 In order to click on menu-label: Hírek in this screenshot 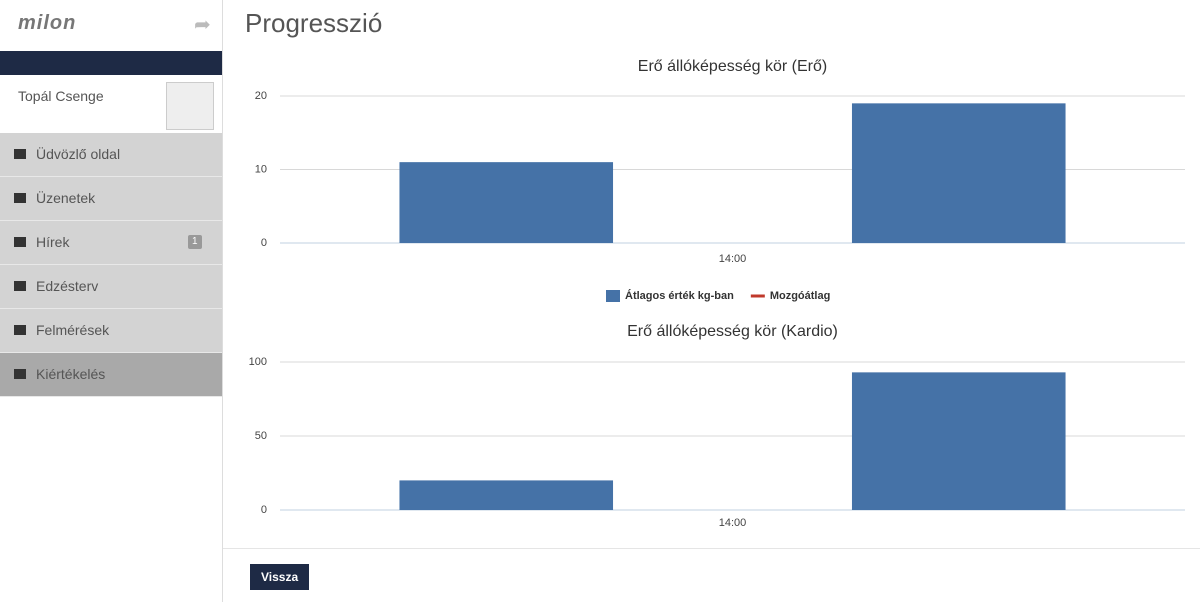, I will do `click(53, 242)`.